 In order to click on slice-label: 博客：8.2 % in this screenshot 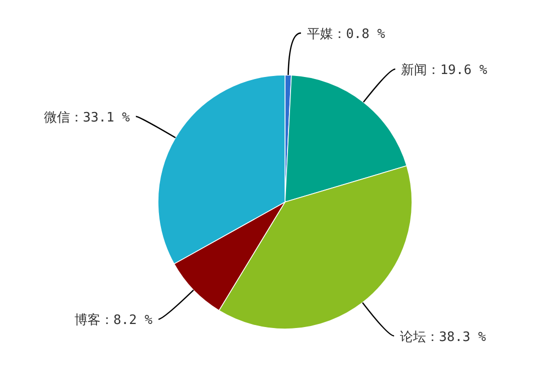, I will do `click(113, 320)`.